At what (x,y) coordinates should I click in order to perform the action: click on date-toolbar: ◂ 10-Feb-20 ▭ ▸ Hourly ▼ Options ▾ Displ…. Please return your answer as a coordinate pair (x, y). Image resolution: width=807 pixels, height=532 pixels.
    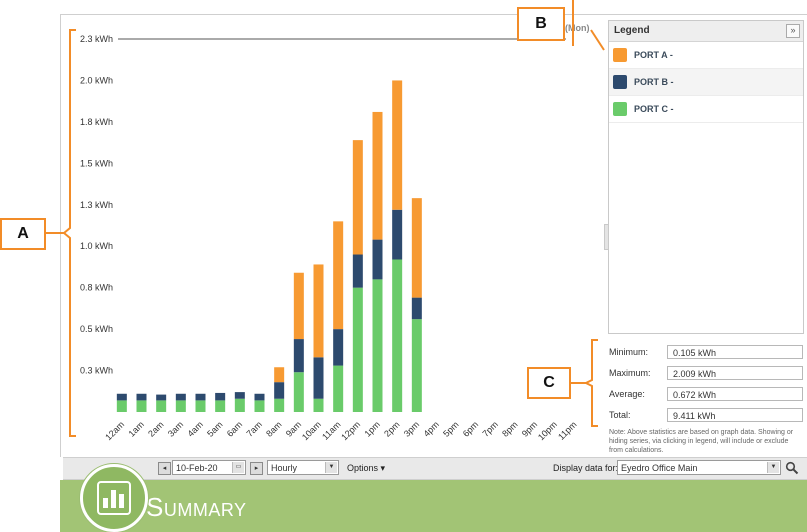
    Looking at the image, I should click on (435, 468).